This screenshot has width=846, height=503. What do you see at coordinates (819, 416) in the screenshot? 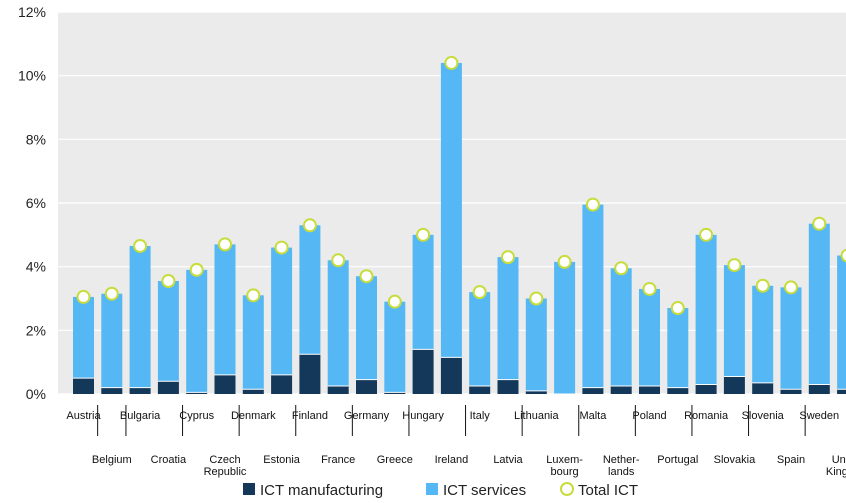
I see `x-tick-label: Sweden` at bounding box center [819, 416].